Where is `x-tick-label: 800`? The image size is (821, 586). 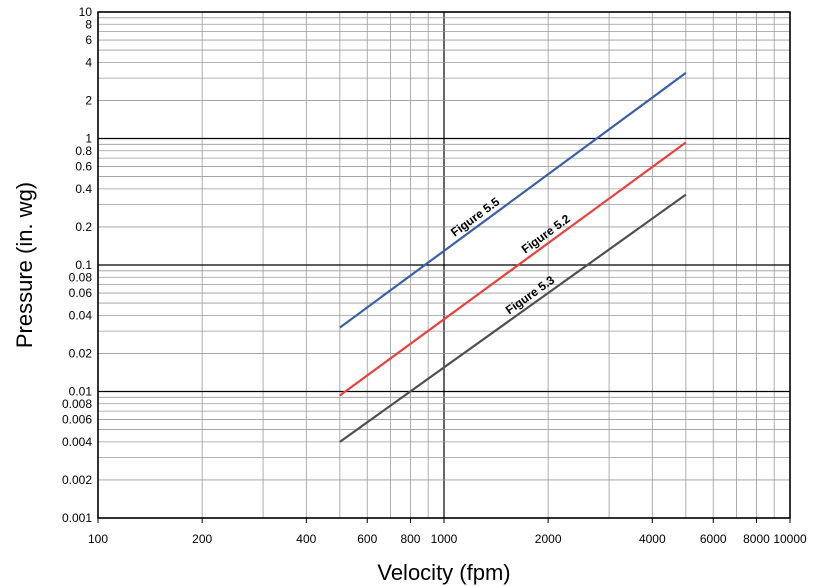 x-tick-label: 800 is located at coordinates (410, 539).